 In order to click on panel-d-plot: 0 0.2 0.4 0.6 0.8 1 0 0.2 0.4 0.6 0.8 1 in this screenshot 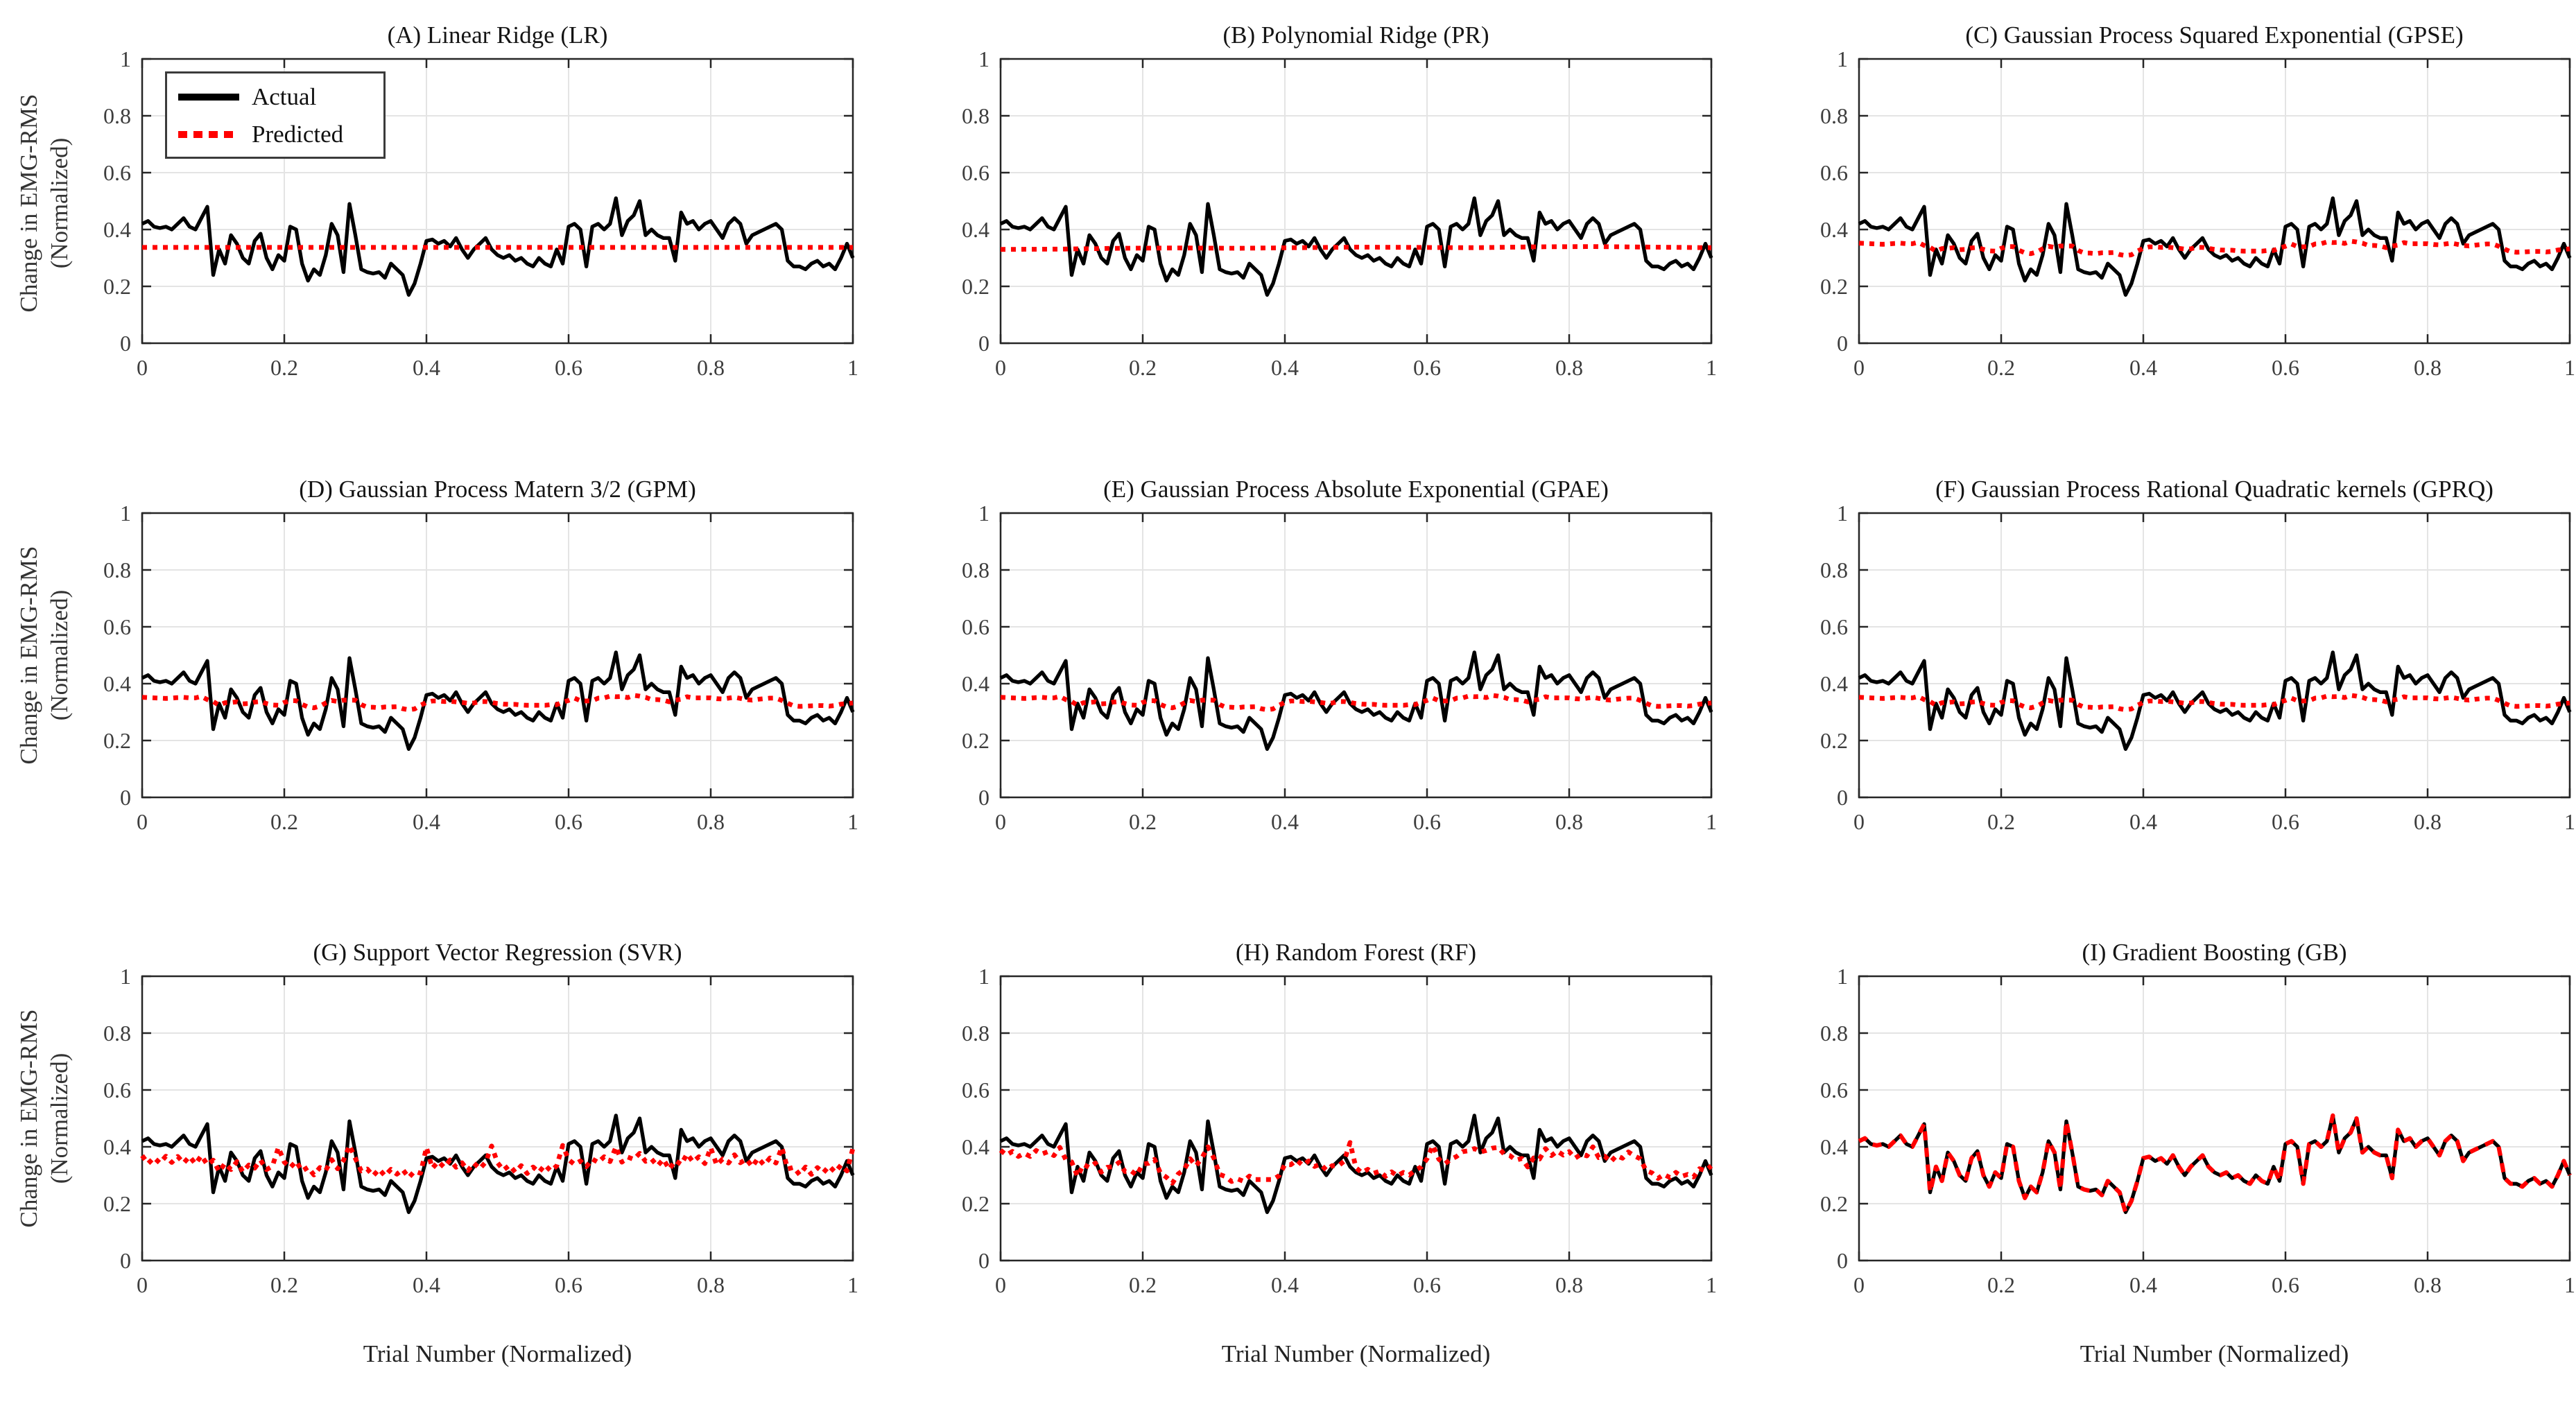, I will do `click(480, 667)`.